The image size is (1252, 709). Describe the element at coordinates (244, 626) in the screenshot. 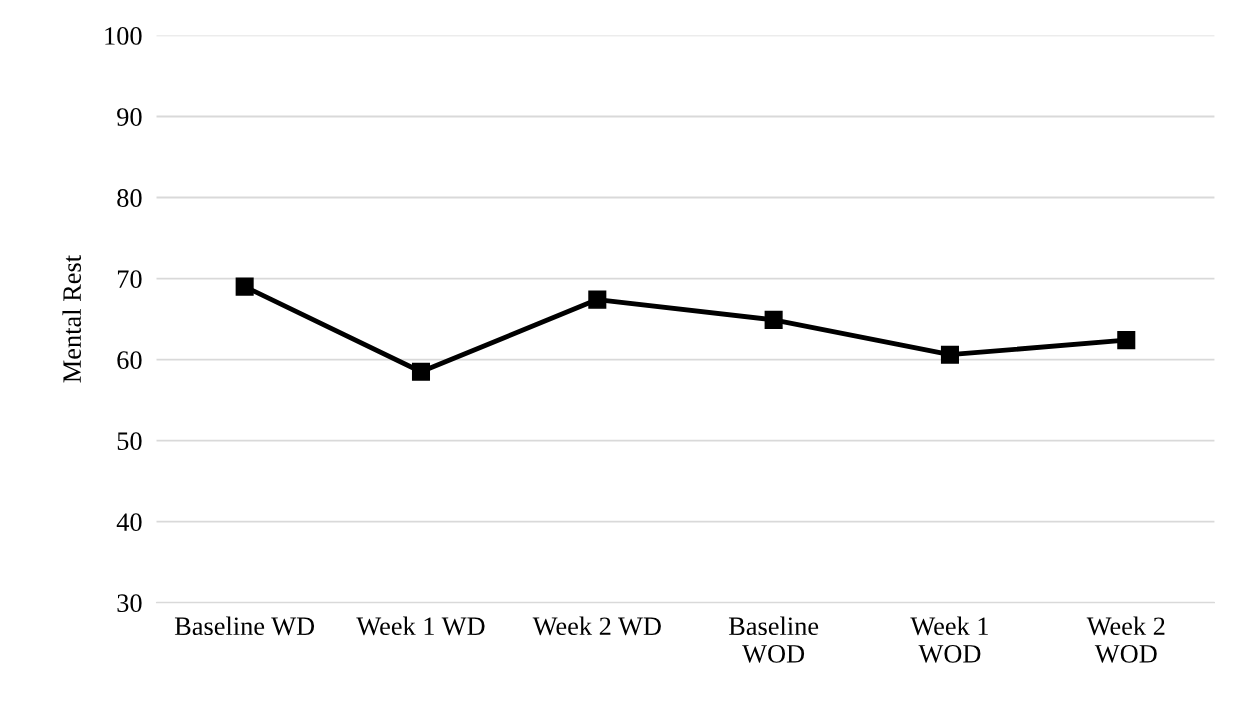

I see `x-tick-label: Baseline WD` at that location.